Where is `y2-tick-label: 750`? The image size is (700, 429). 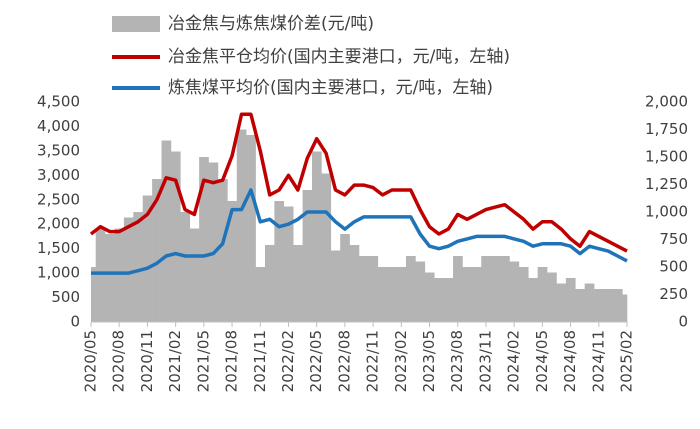 y2-tick-label: 750 is located at coordinates (673, 239).